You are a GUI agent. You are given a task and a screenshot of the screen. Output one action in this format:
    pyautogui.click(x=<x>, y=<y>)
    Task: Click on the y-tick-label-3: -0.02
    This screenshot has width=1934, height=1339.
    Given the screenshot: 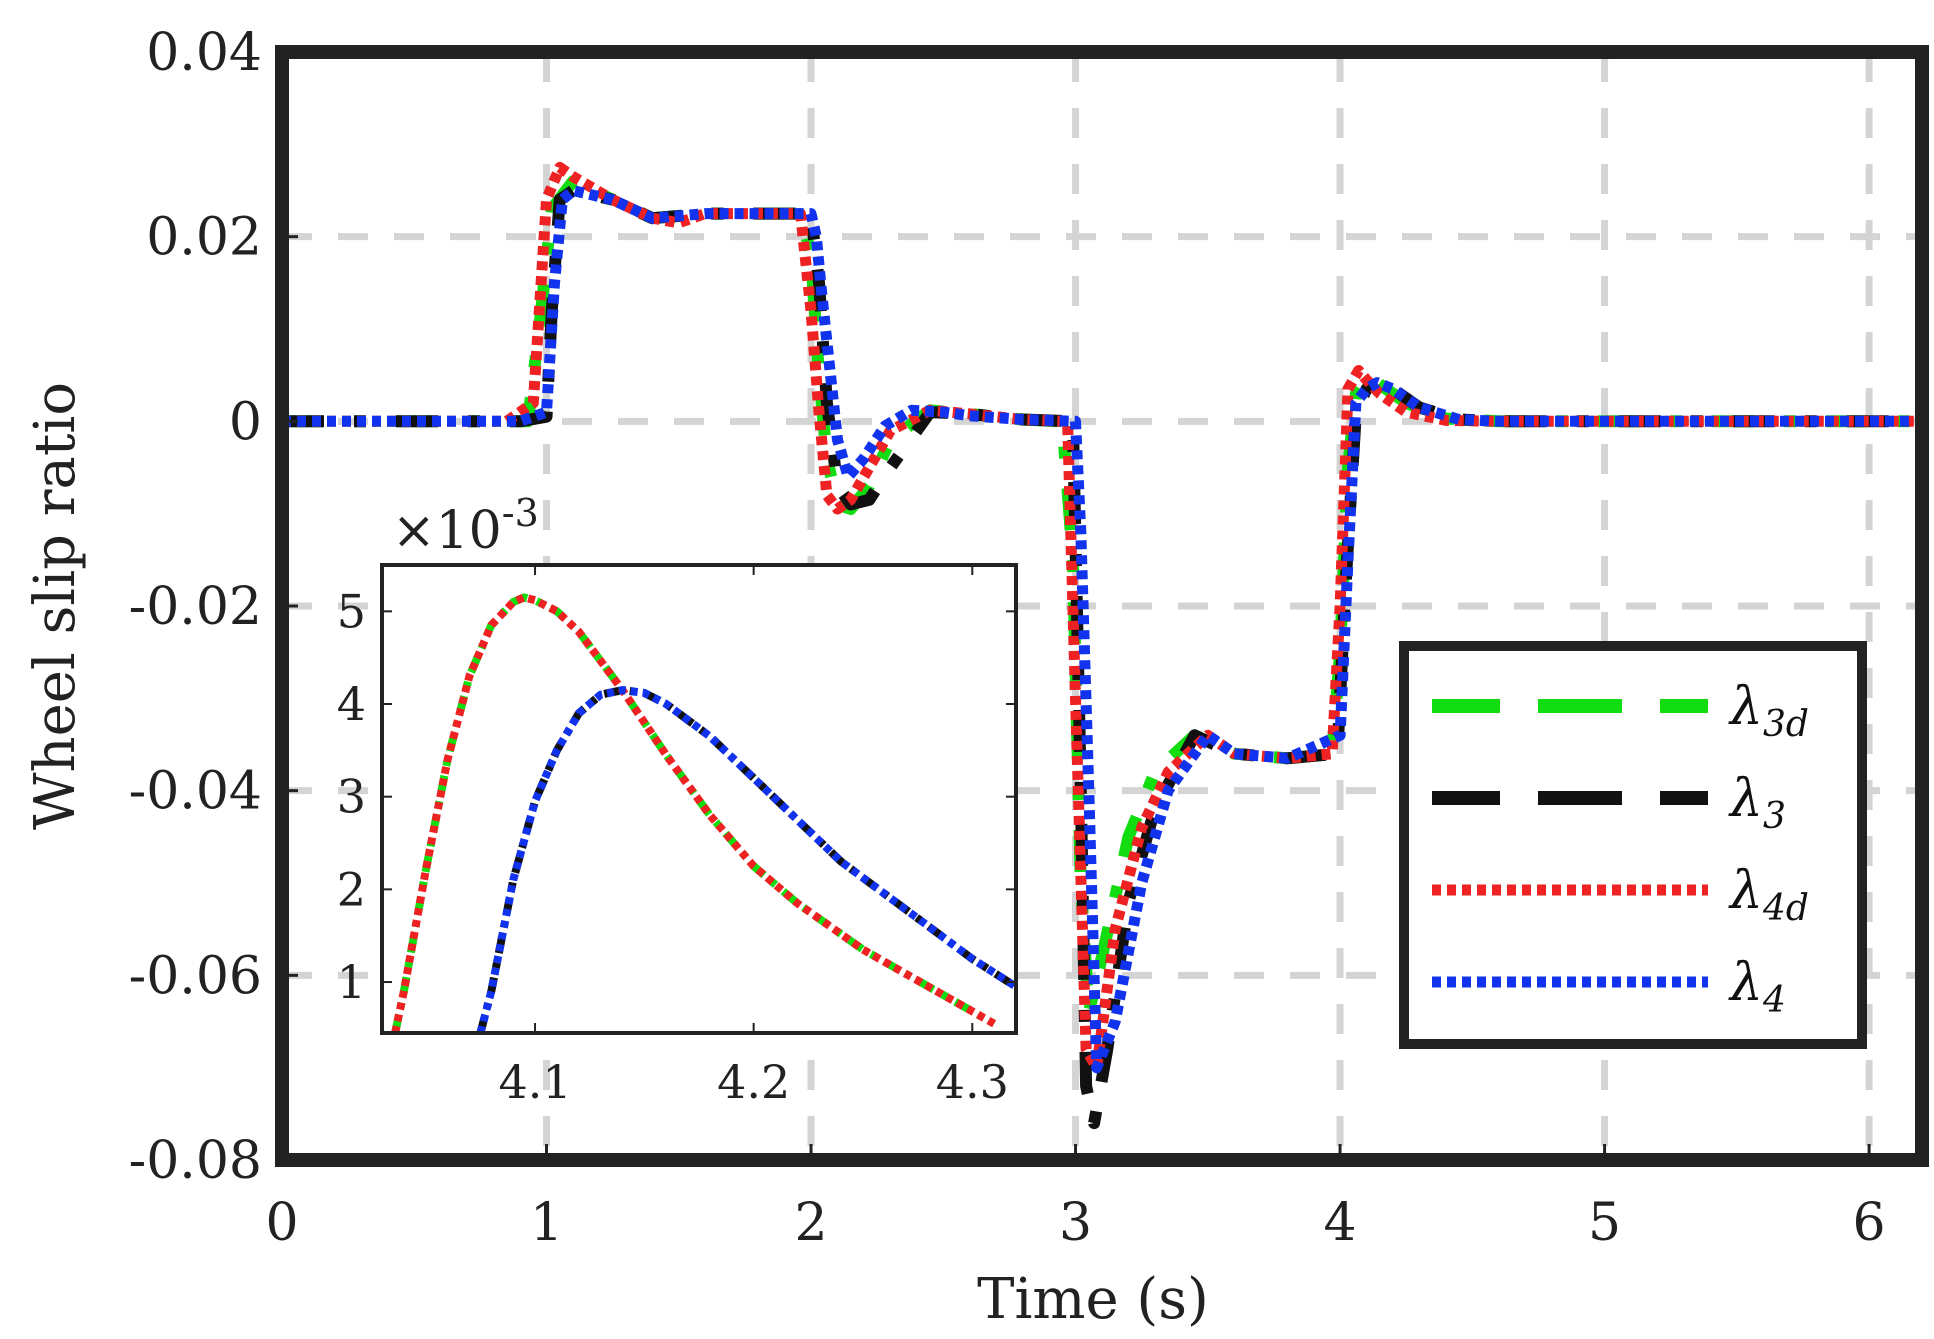 What is the action you would take?
    pyautogui.click(x=195, y=607)
    